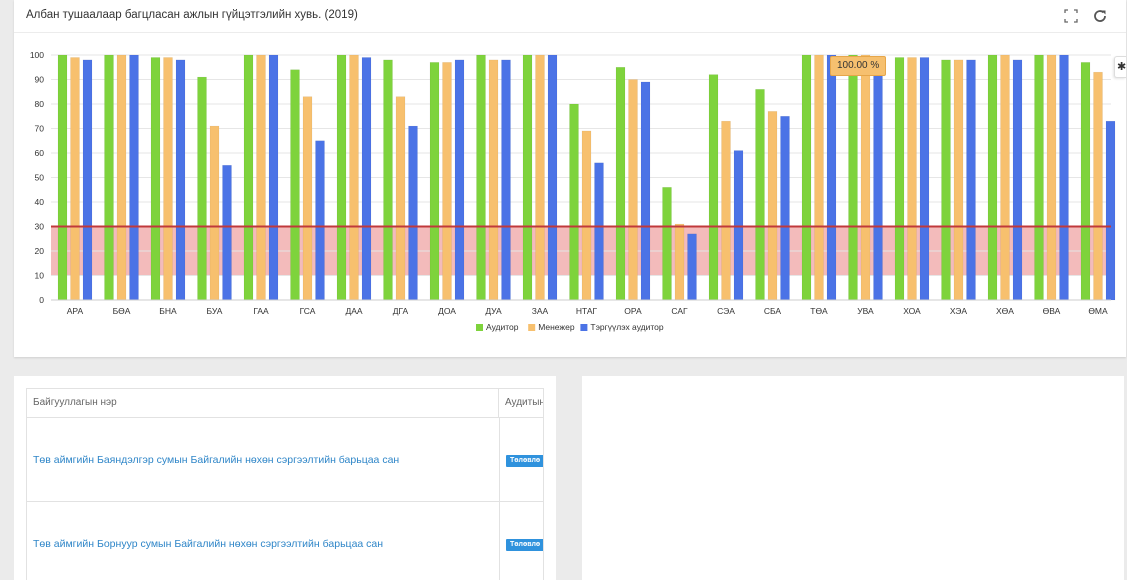  What do you see at coordinates (540, 311) in the screenshot?
I see `x-tick-label: ЗАА` at bounding box center [540, 311].